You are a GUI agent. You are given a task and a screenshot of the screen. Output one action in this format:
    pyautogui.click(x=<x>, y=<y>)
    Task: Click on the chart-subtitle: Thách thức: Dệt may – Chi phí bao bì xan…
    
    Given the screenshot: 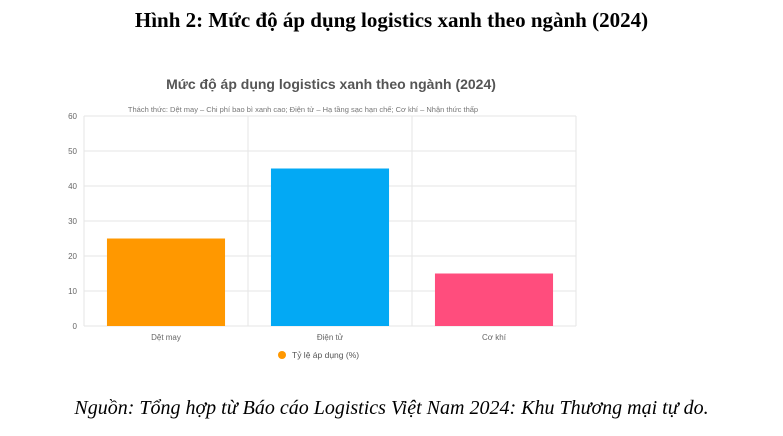 What is the action you would take?
    pyautogui.click(x=303, y=109)
    